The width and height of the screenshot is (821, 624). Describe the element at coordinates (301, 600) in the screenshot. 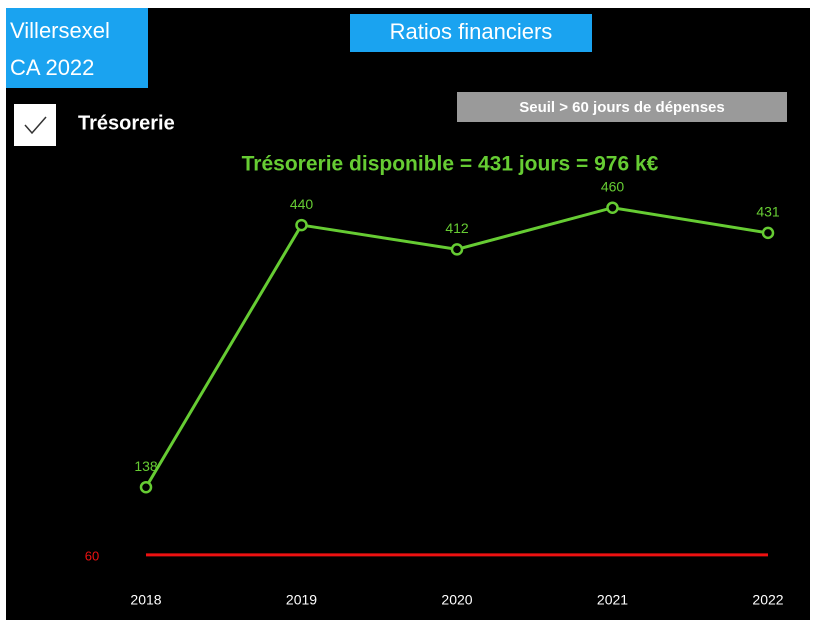

I see `x-tick-label: 2019` at that location.